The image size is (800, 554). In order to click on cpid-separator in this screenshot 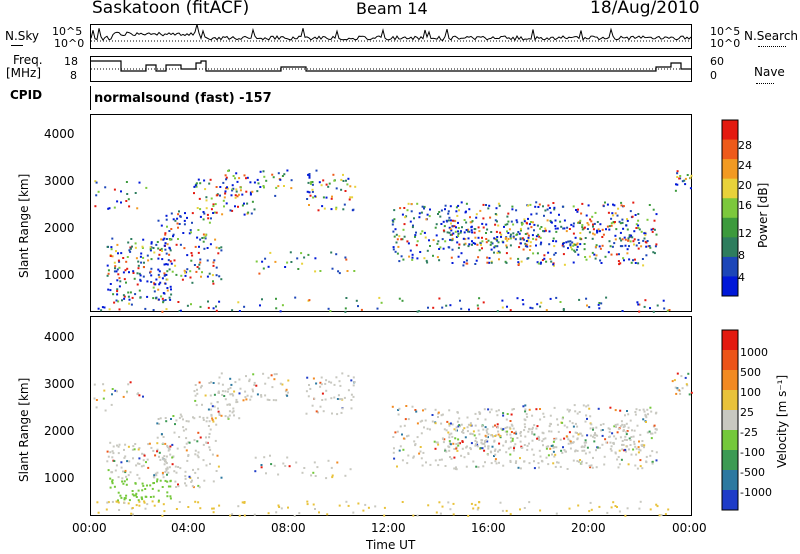, I will do `click(90, 98)`.